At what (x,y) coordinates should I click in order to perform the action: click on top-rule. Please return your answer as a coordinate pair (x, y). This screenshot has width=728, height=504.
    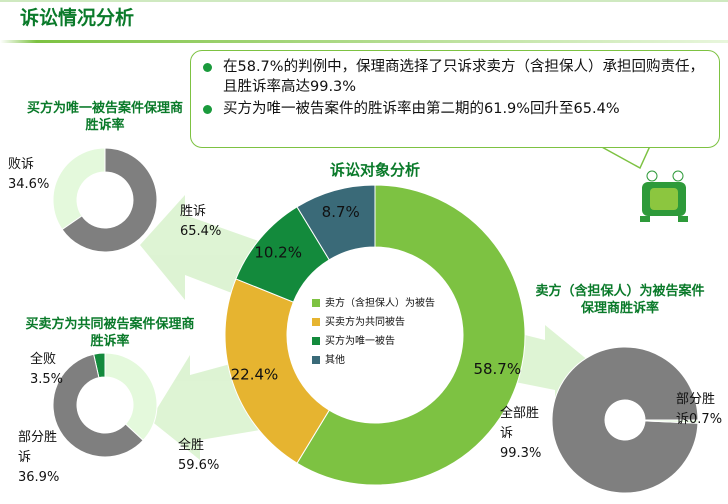
    Looking at the image, I should click on (364, 1).